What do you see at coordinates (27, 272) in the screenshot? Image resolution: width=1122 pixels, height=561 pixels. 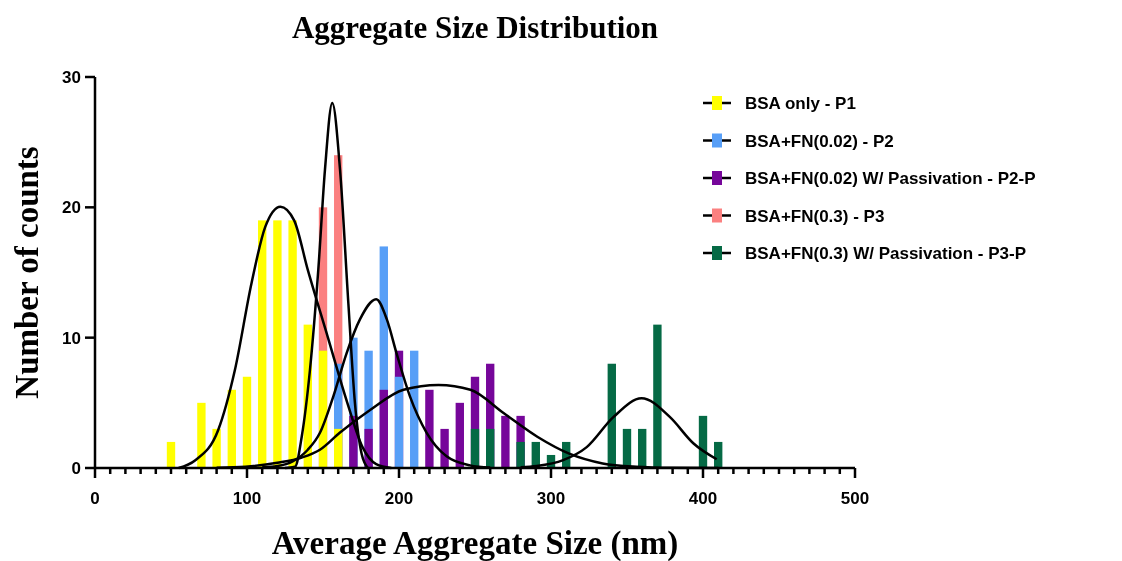 I see `y-axis-title: Number of counts` at bounding box center [27, 272].